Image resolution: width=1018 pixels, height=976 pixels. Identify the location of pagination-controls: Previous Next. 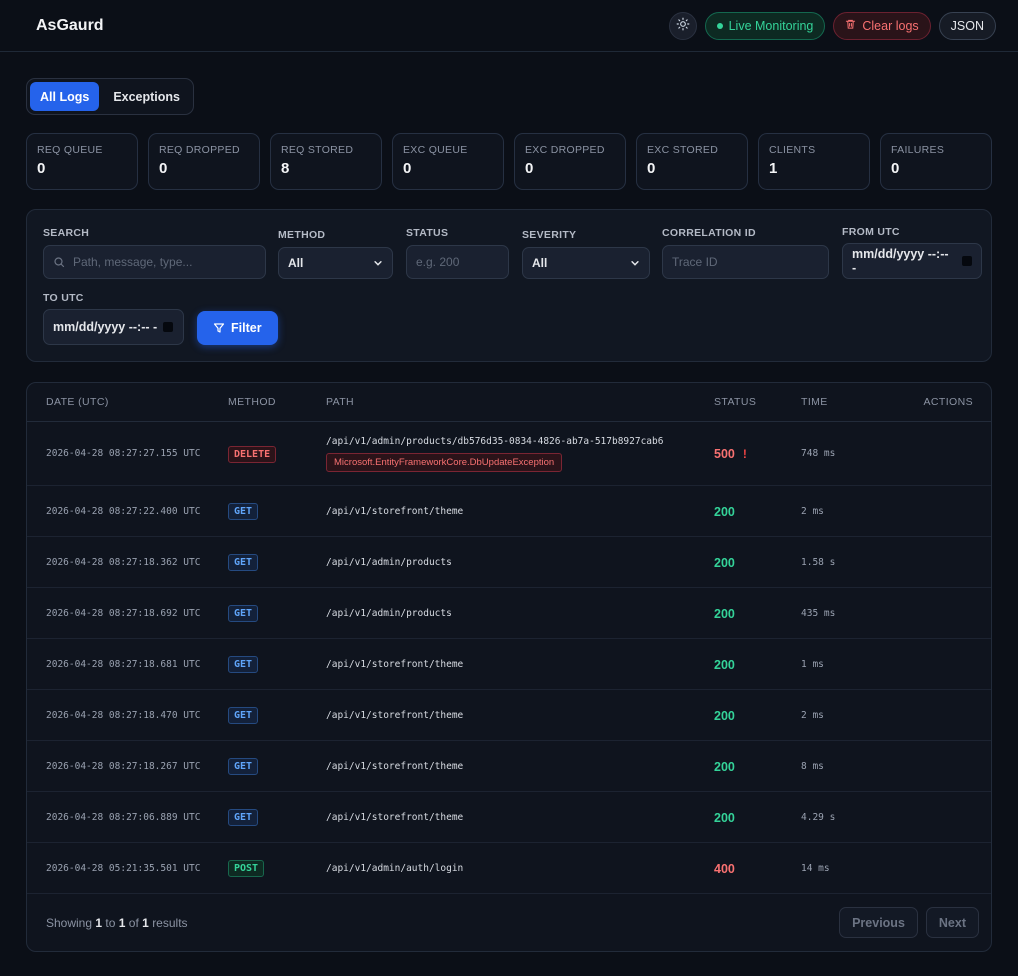
(909, 922).